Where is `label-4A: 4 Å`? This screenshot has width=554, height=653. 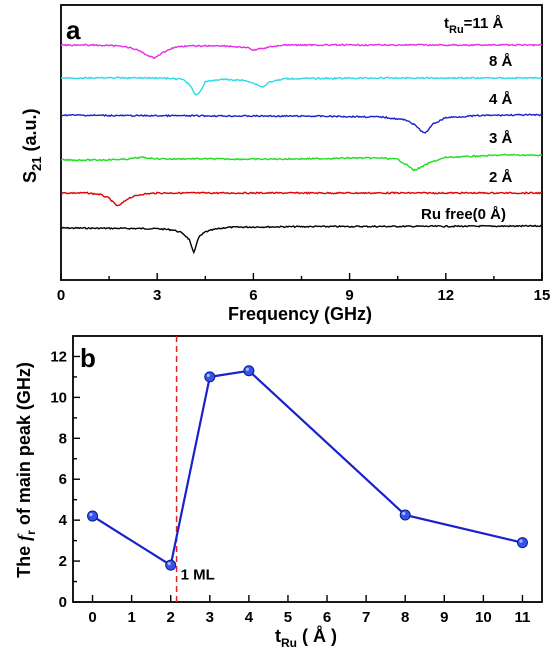
label-4A: 4 Å is located at coordinates (501, 99).